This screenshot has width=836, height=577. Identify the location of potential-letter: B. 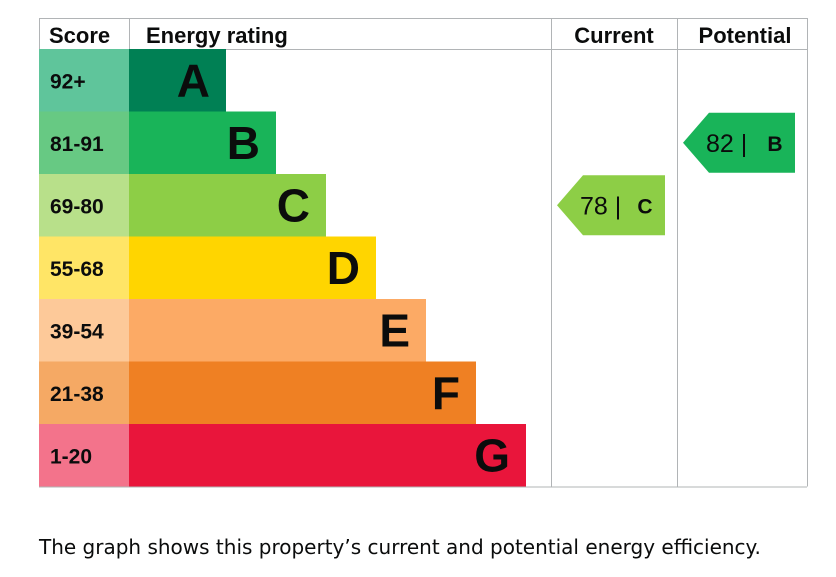
(774, 144).